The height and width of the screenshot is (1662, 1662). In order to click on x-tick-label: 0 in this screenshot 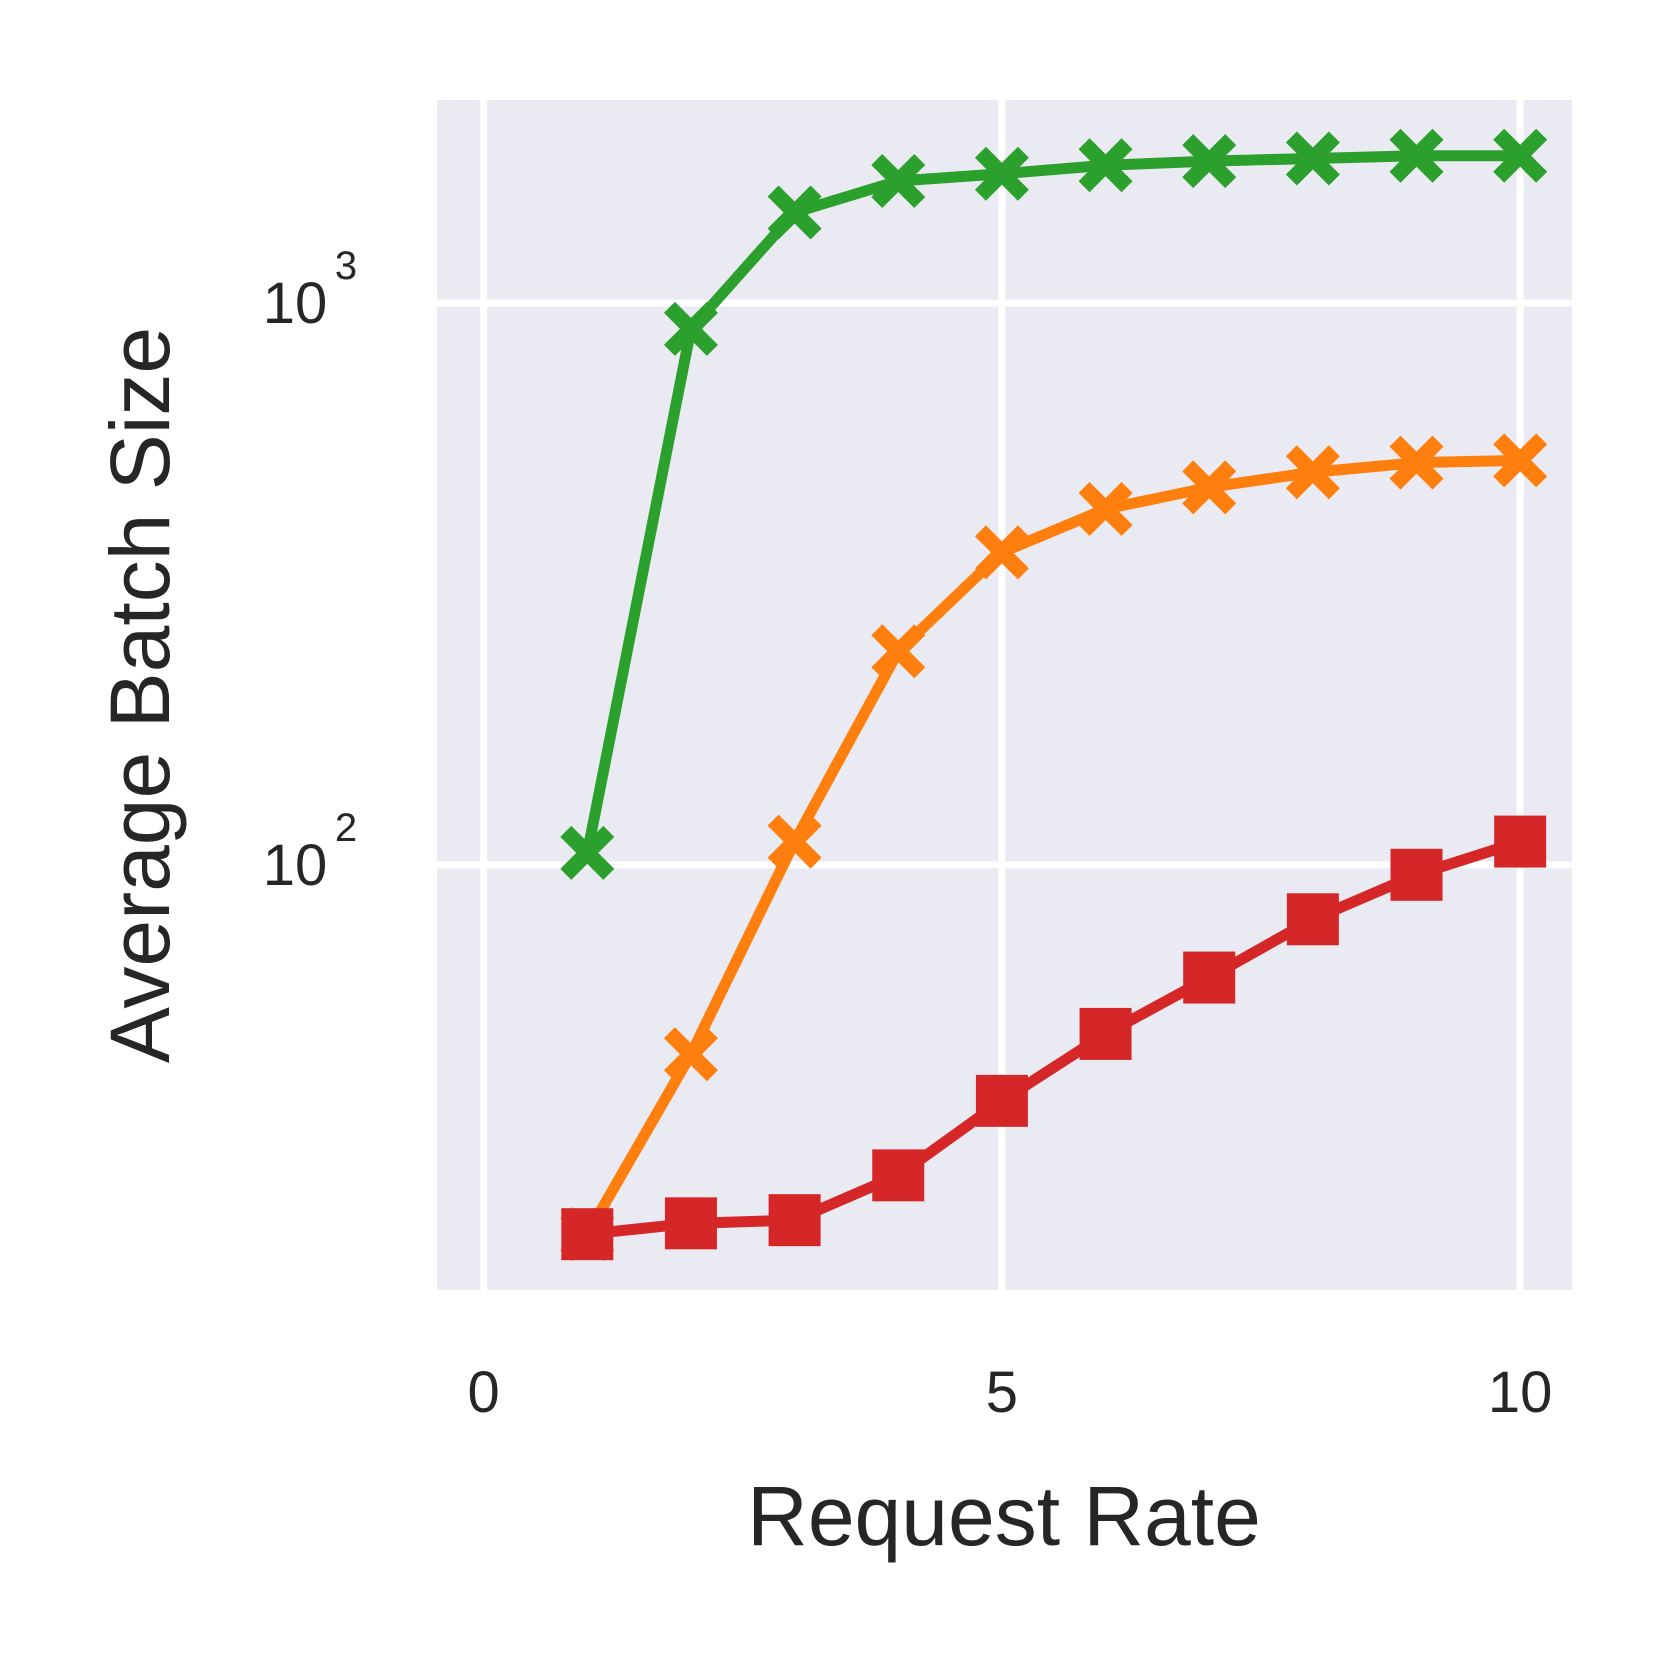, I will do `click(484, 1392)`.